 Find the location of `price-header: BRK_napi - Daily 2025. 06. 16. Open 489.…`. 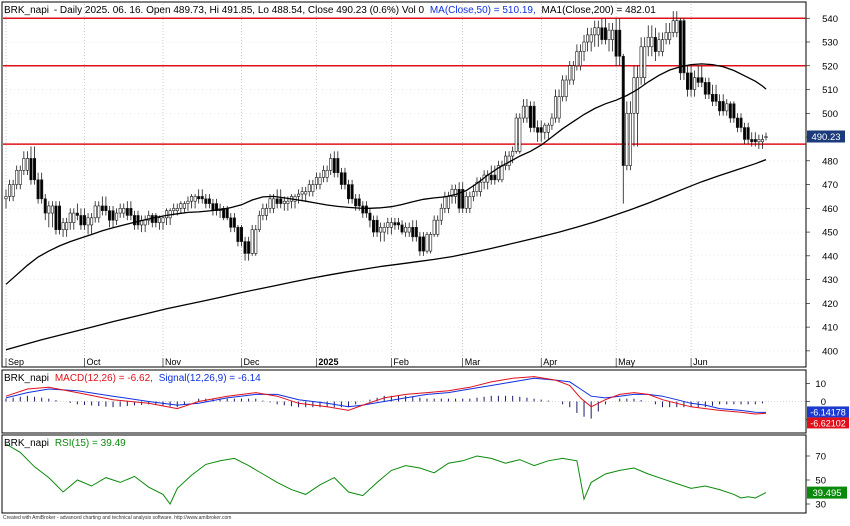

price-header: BRK_napi - Daily 2025. 06. 16. Open 489.… is located at coordinates (330, 10).